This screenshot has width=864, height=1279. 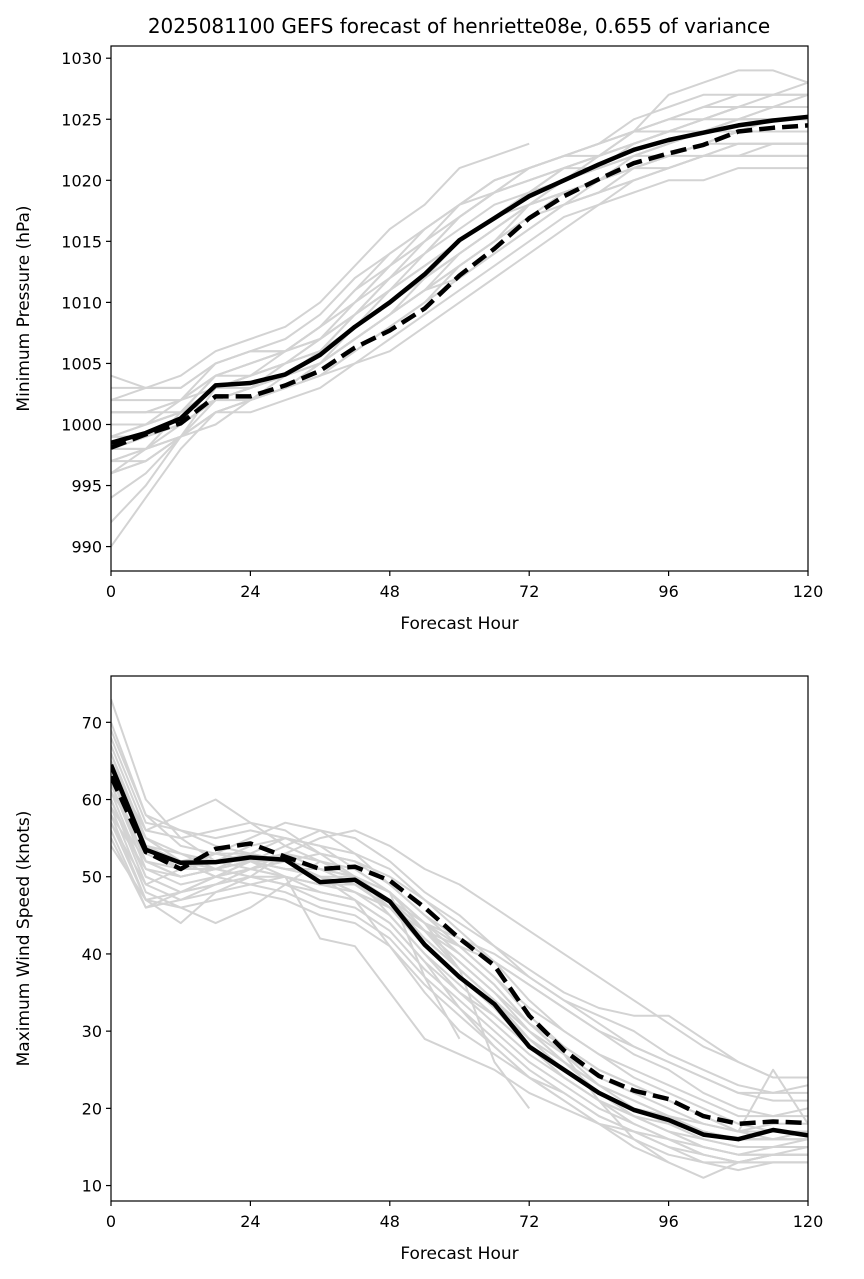 I want to click on y-tick-label: 1015, so click(x=81, y=241).